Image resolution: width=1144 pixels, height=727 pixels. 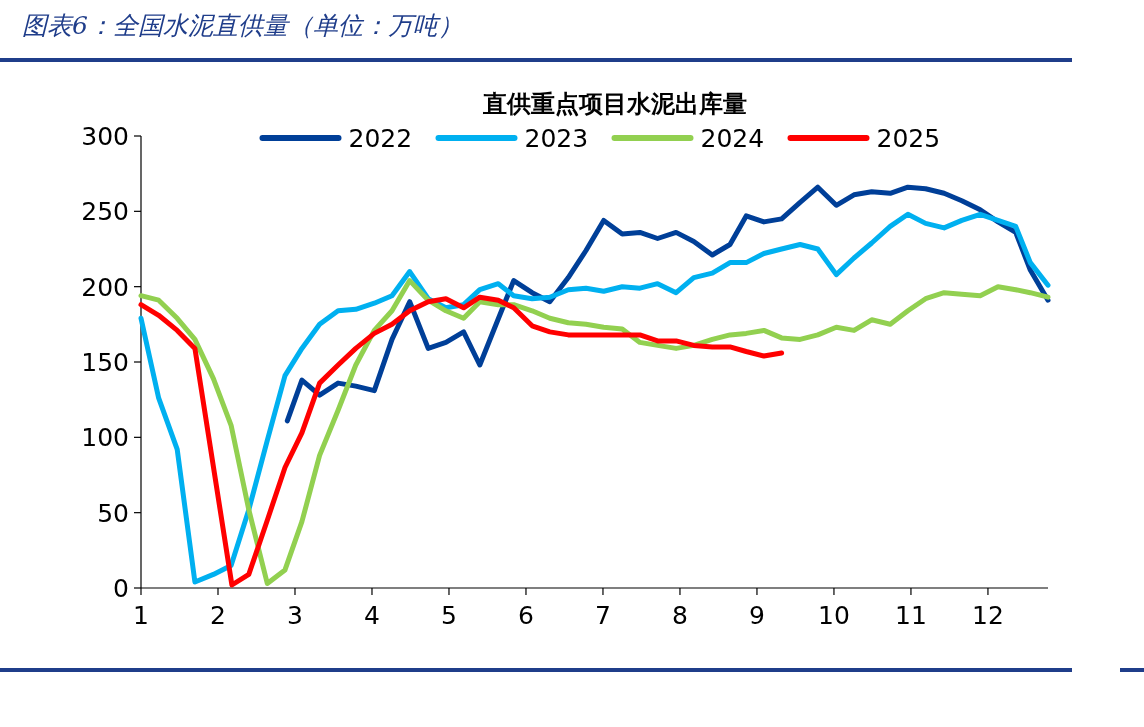 I want to click on x-tick-label: 12, so click(x=988, y=615).